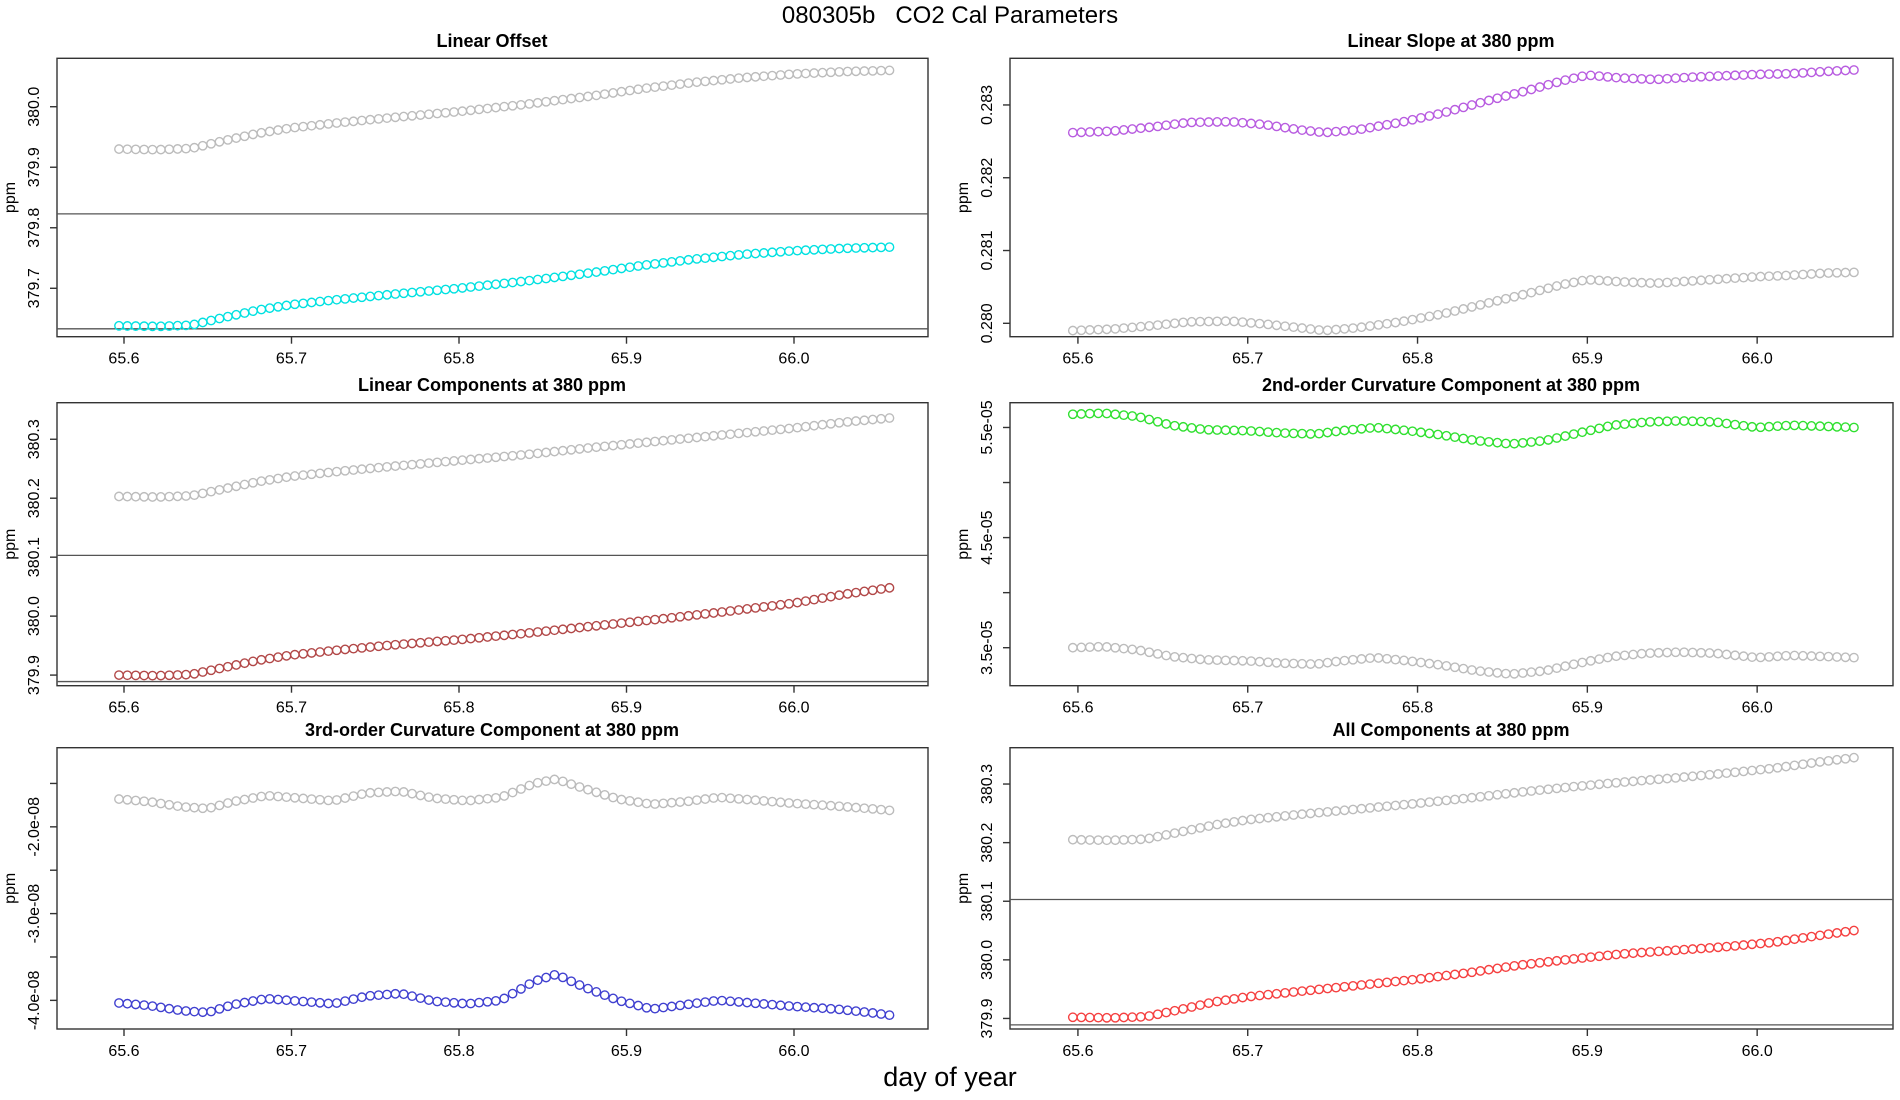  I want to click on x-tick-label: 65.6, so click(123, 1051).